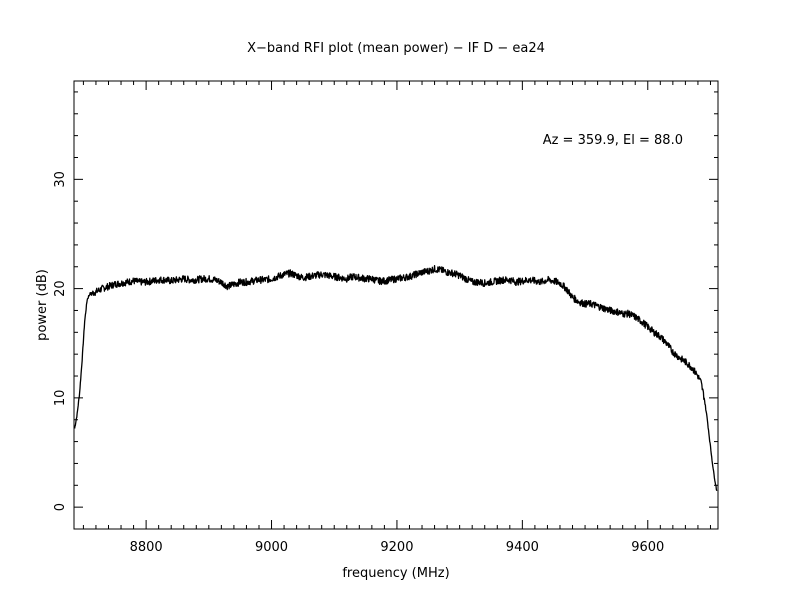 The image size is (792, 612). What do you see at coordinates (647, 547) in the screenshot?
I see `x-tick-label: 9600` at bounding box center [647, 547].